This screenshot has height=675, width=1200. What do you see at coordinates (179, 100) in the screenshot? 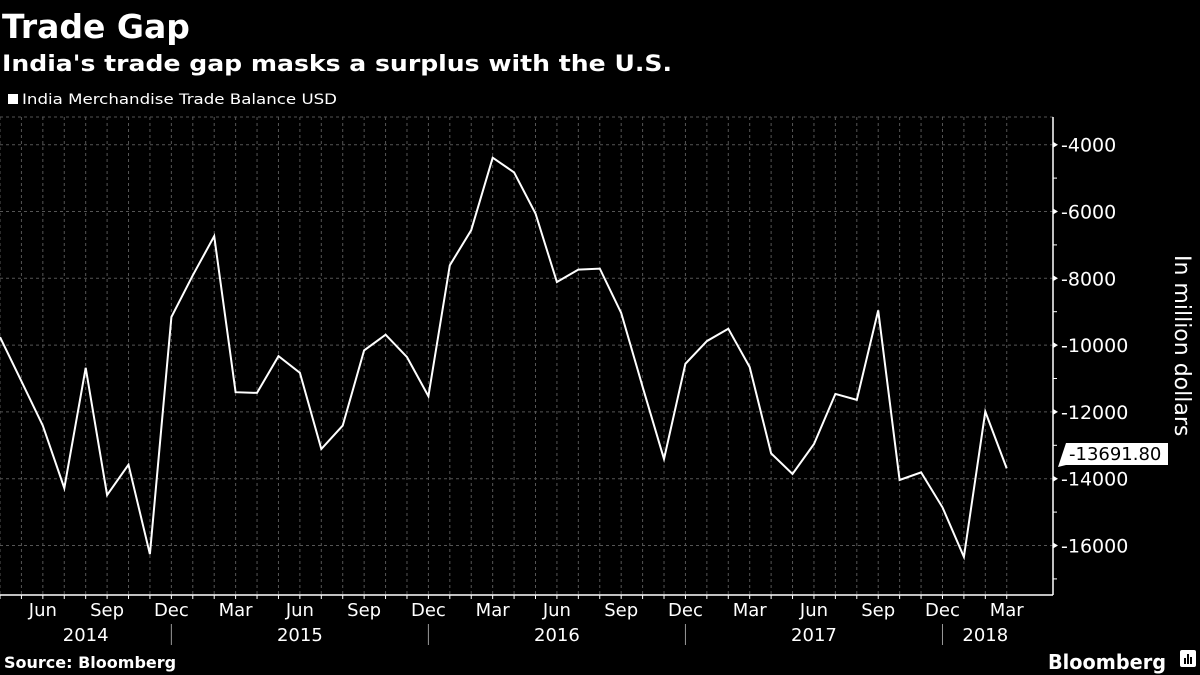
I see `legend-label: India Merchandise Trade Balance USD` at bounding box center [179, 100].